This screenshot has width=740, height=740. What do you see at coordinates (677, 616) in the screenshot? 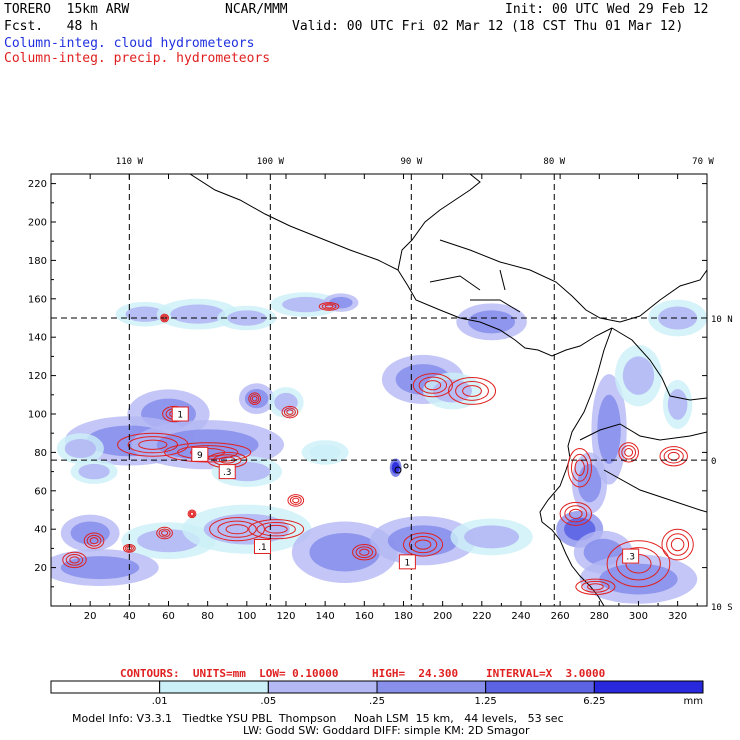
I see `x-tick-label: 320` at bounding box center [677, 616].